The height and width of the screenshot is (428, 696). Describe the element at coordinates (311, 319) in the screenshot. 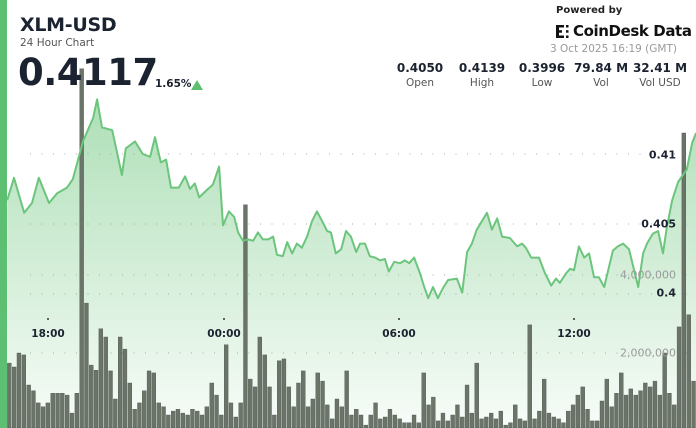

I see `x-tick-marks` at that location.